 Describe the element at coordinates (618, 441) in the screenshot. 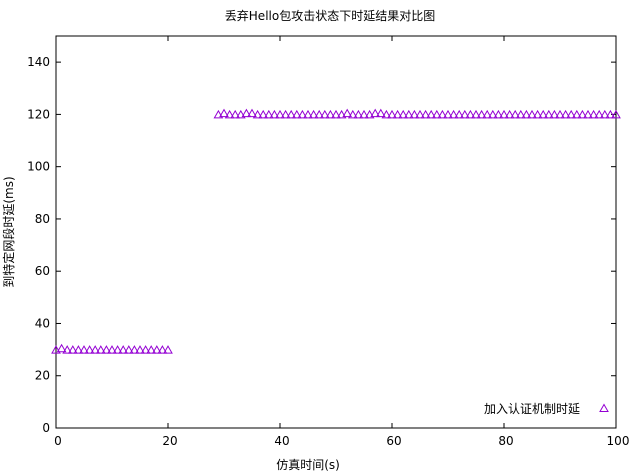

I see `x-tick-label: 100` at that location.